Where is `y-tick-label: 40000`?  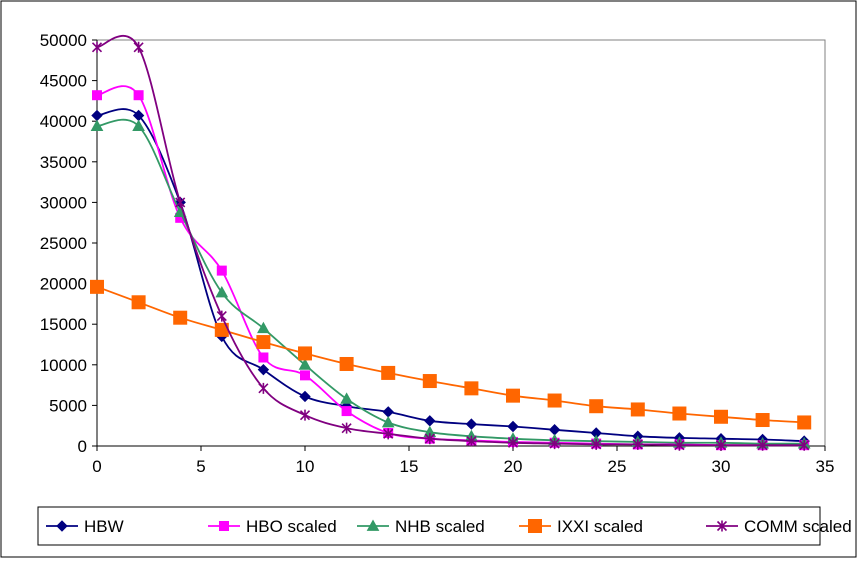 y-tick-label: 40000 is located at coordinates (63, 121).